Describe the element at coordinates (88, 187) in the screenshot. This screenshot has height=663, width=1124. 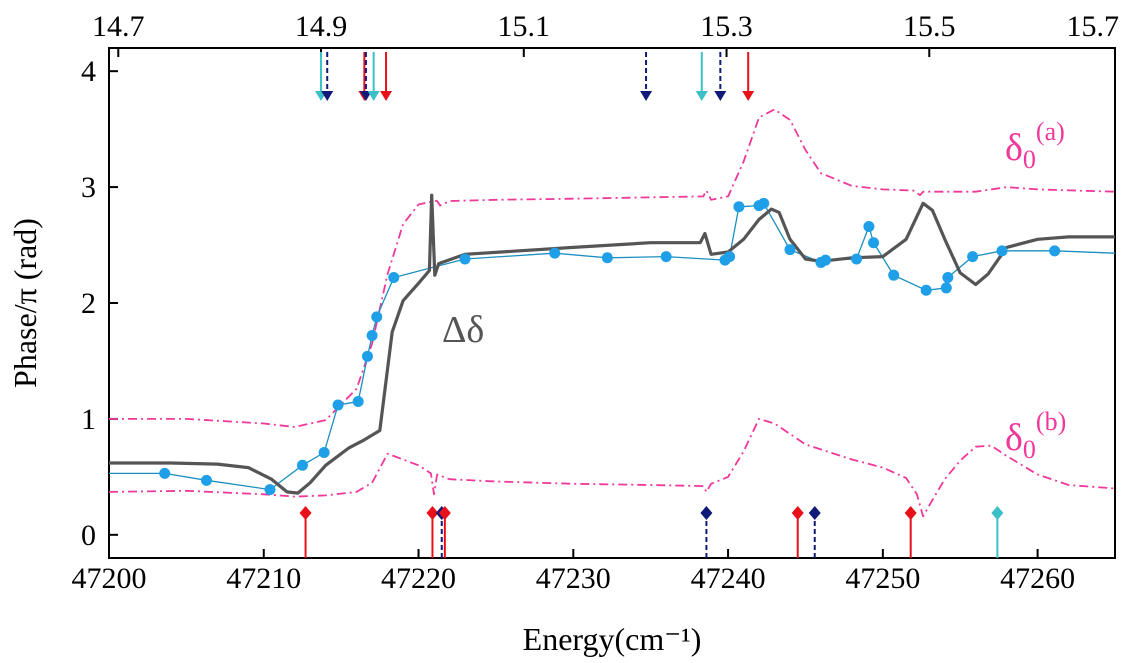
I see `y-tick-label: 3` at that location.